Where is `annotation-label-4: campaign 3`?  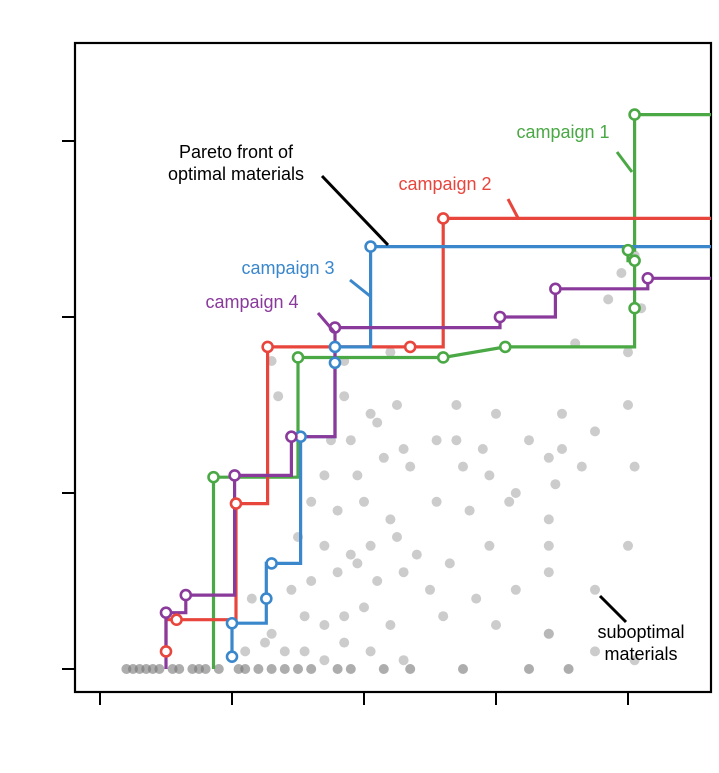
annotation-label-4: campaign 3 is located at coordinates (287, 268).